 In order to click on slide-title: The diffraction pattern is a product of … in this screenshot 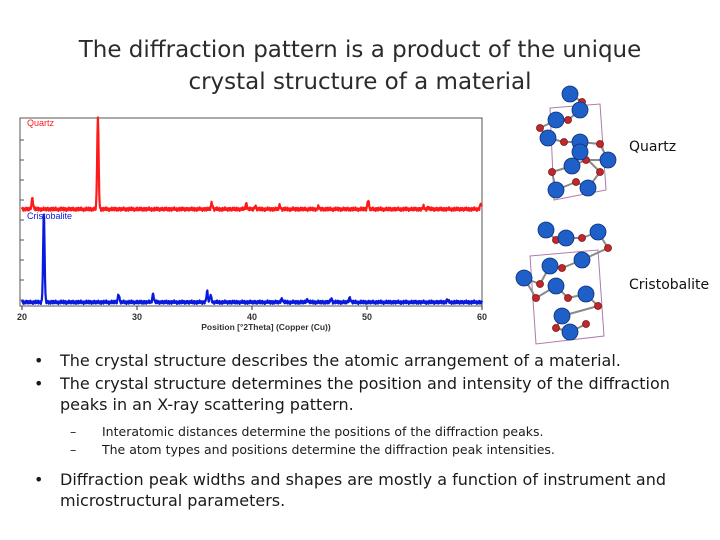, I will do `click(360, 66)`.